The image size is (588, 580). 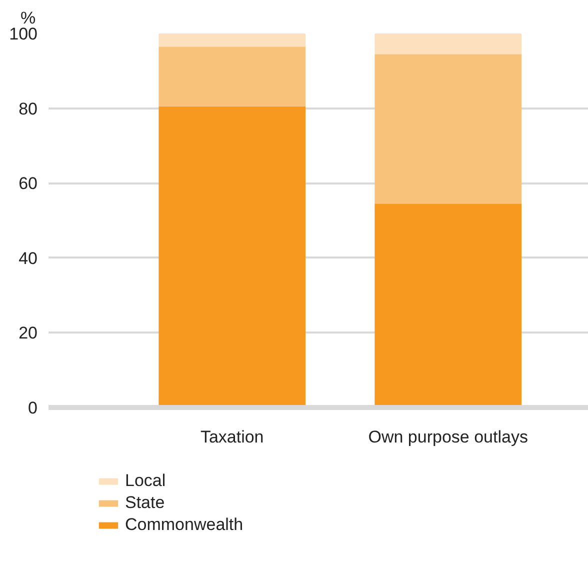 What do you see at coordinates (28, 333) in the screenshot?
I see `y-tick-label: 20` at bounding box center [28, 333].